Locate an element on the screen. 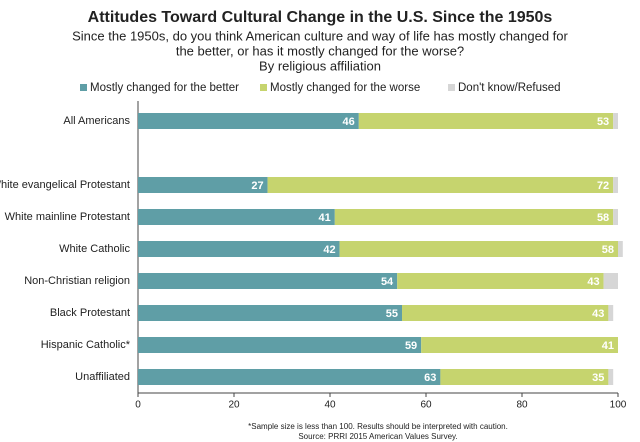  legend-label: Don't know/Refused is located at coordinates (509, 88).